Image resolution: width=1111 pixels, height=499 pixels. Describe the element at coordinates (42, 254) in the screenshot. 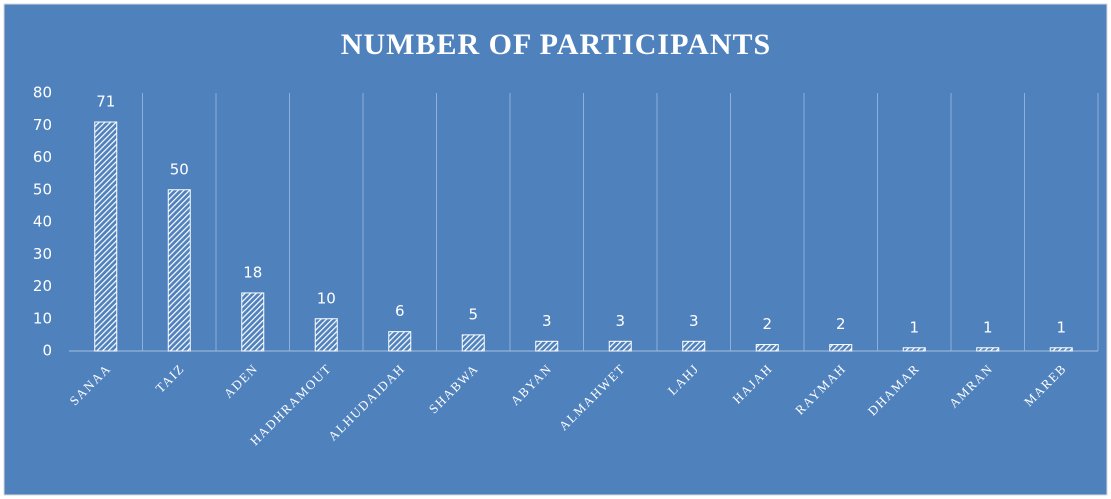

I see `y-tick-label: 30` at that location.